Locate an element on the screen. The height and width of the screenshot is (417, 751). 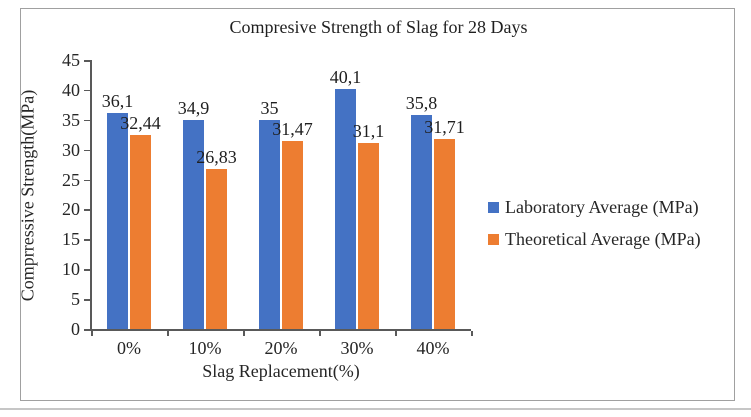
x-axis-line is located at coordinates (280, 330).